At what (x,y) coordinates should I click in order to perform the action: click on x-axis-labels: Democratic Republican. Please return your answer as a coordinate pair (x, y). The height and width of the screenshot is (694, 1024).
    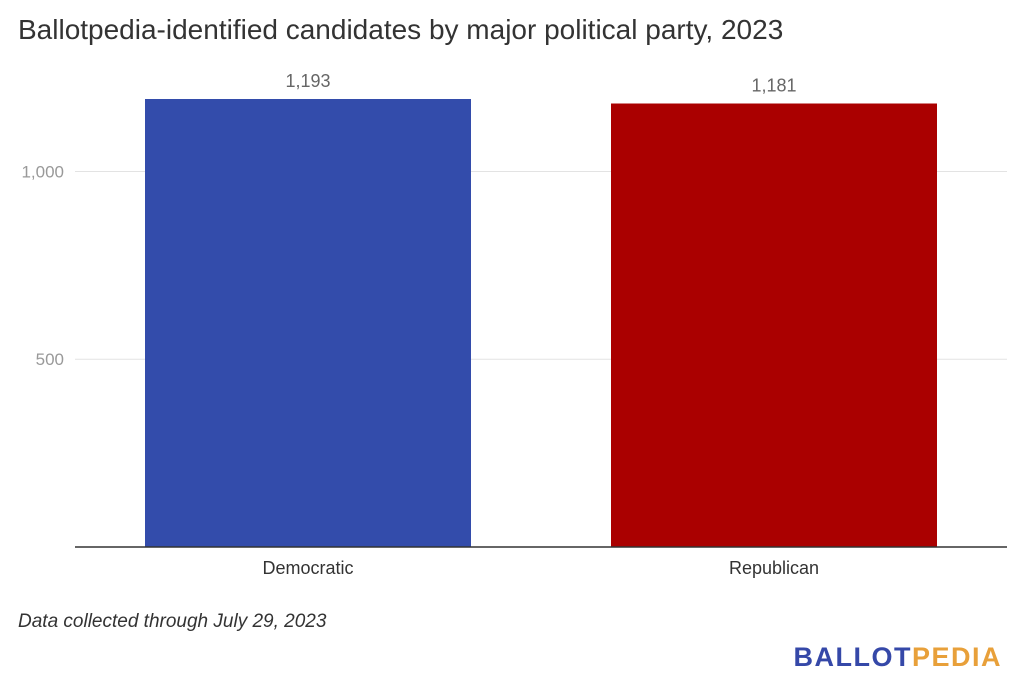
    Looking at the image, I should click on (540, 568).